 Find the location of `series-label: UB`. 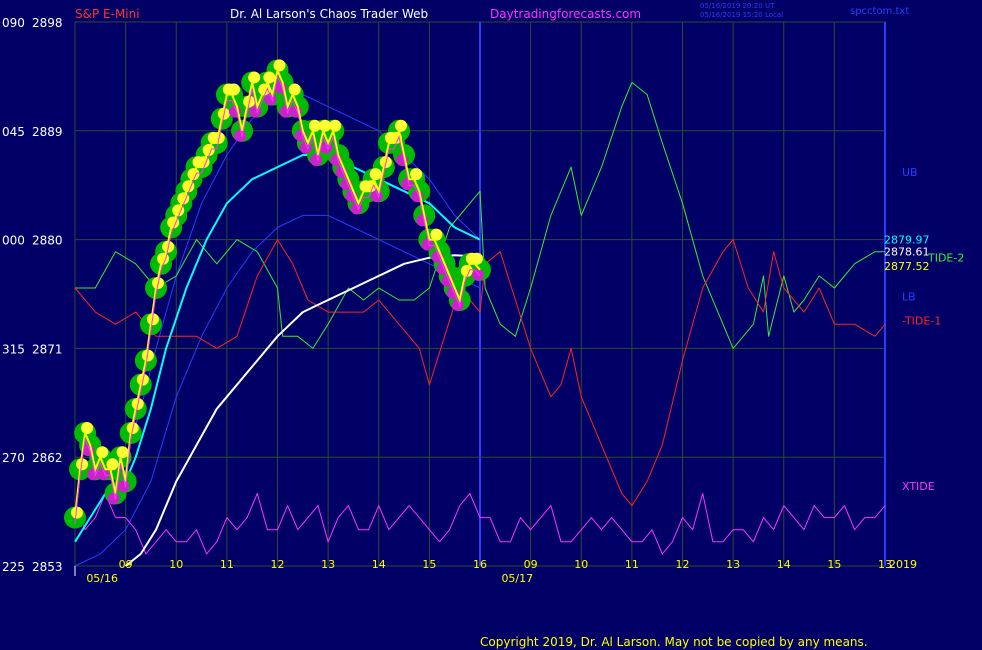

series-label: UB is located at coordinates (910, 172).